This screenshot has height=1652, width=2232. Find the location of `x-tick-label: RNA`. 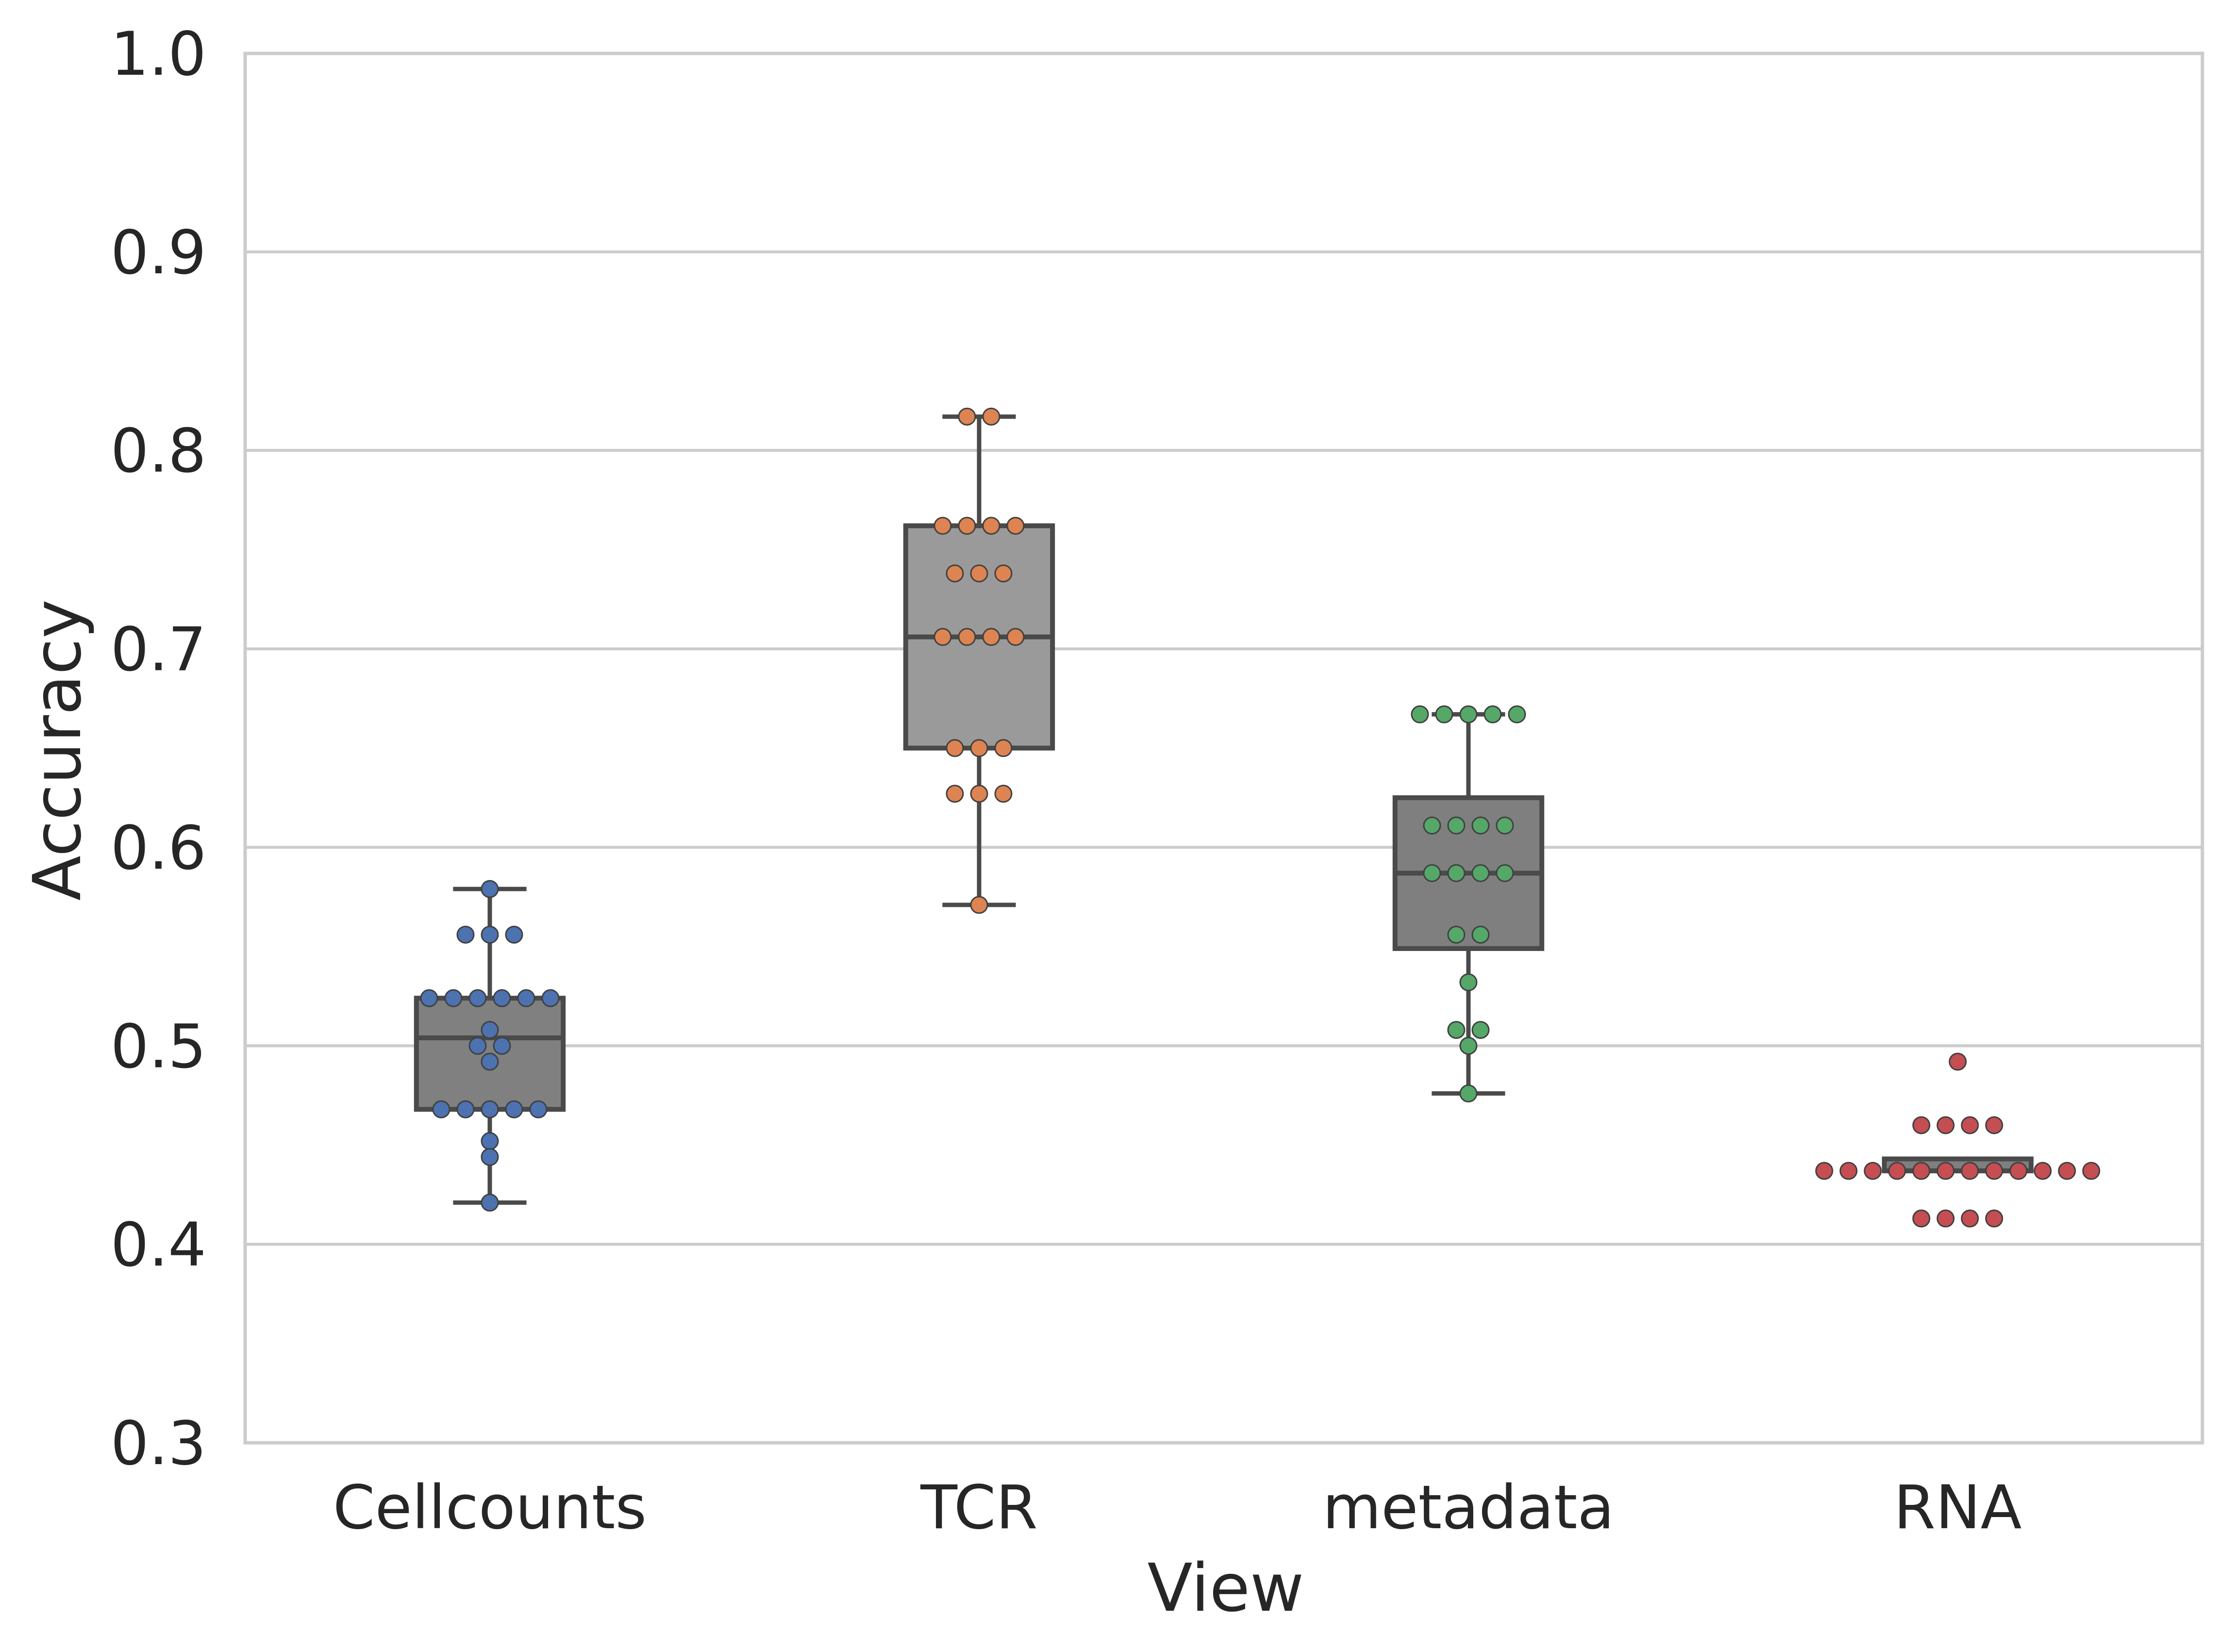

x-tick-label: RNA is located at coordinates (1958, 1508).